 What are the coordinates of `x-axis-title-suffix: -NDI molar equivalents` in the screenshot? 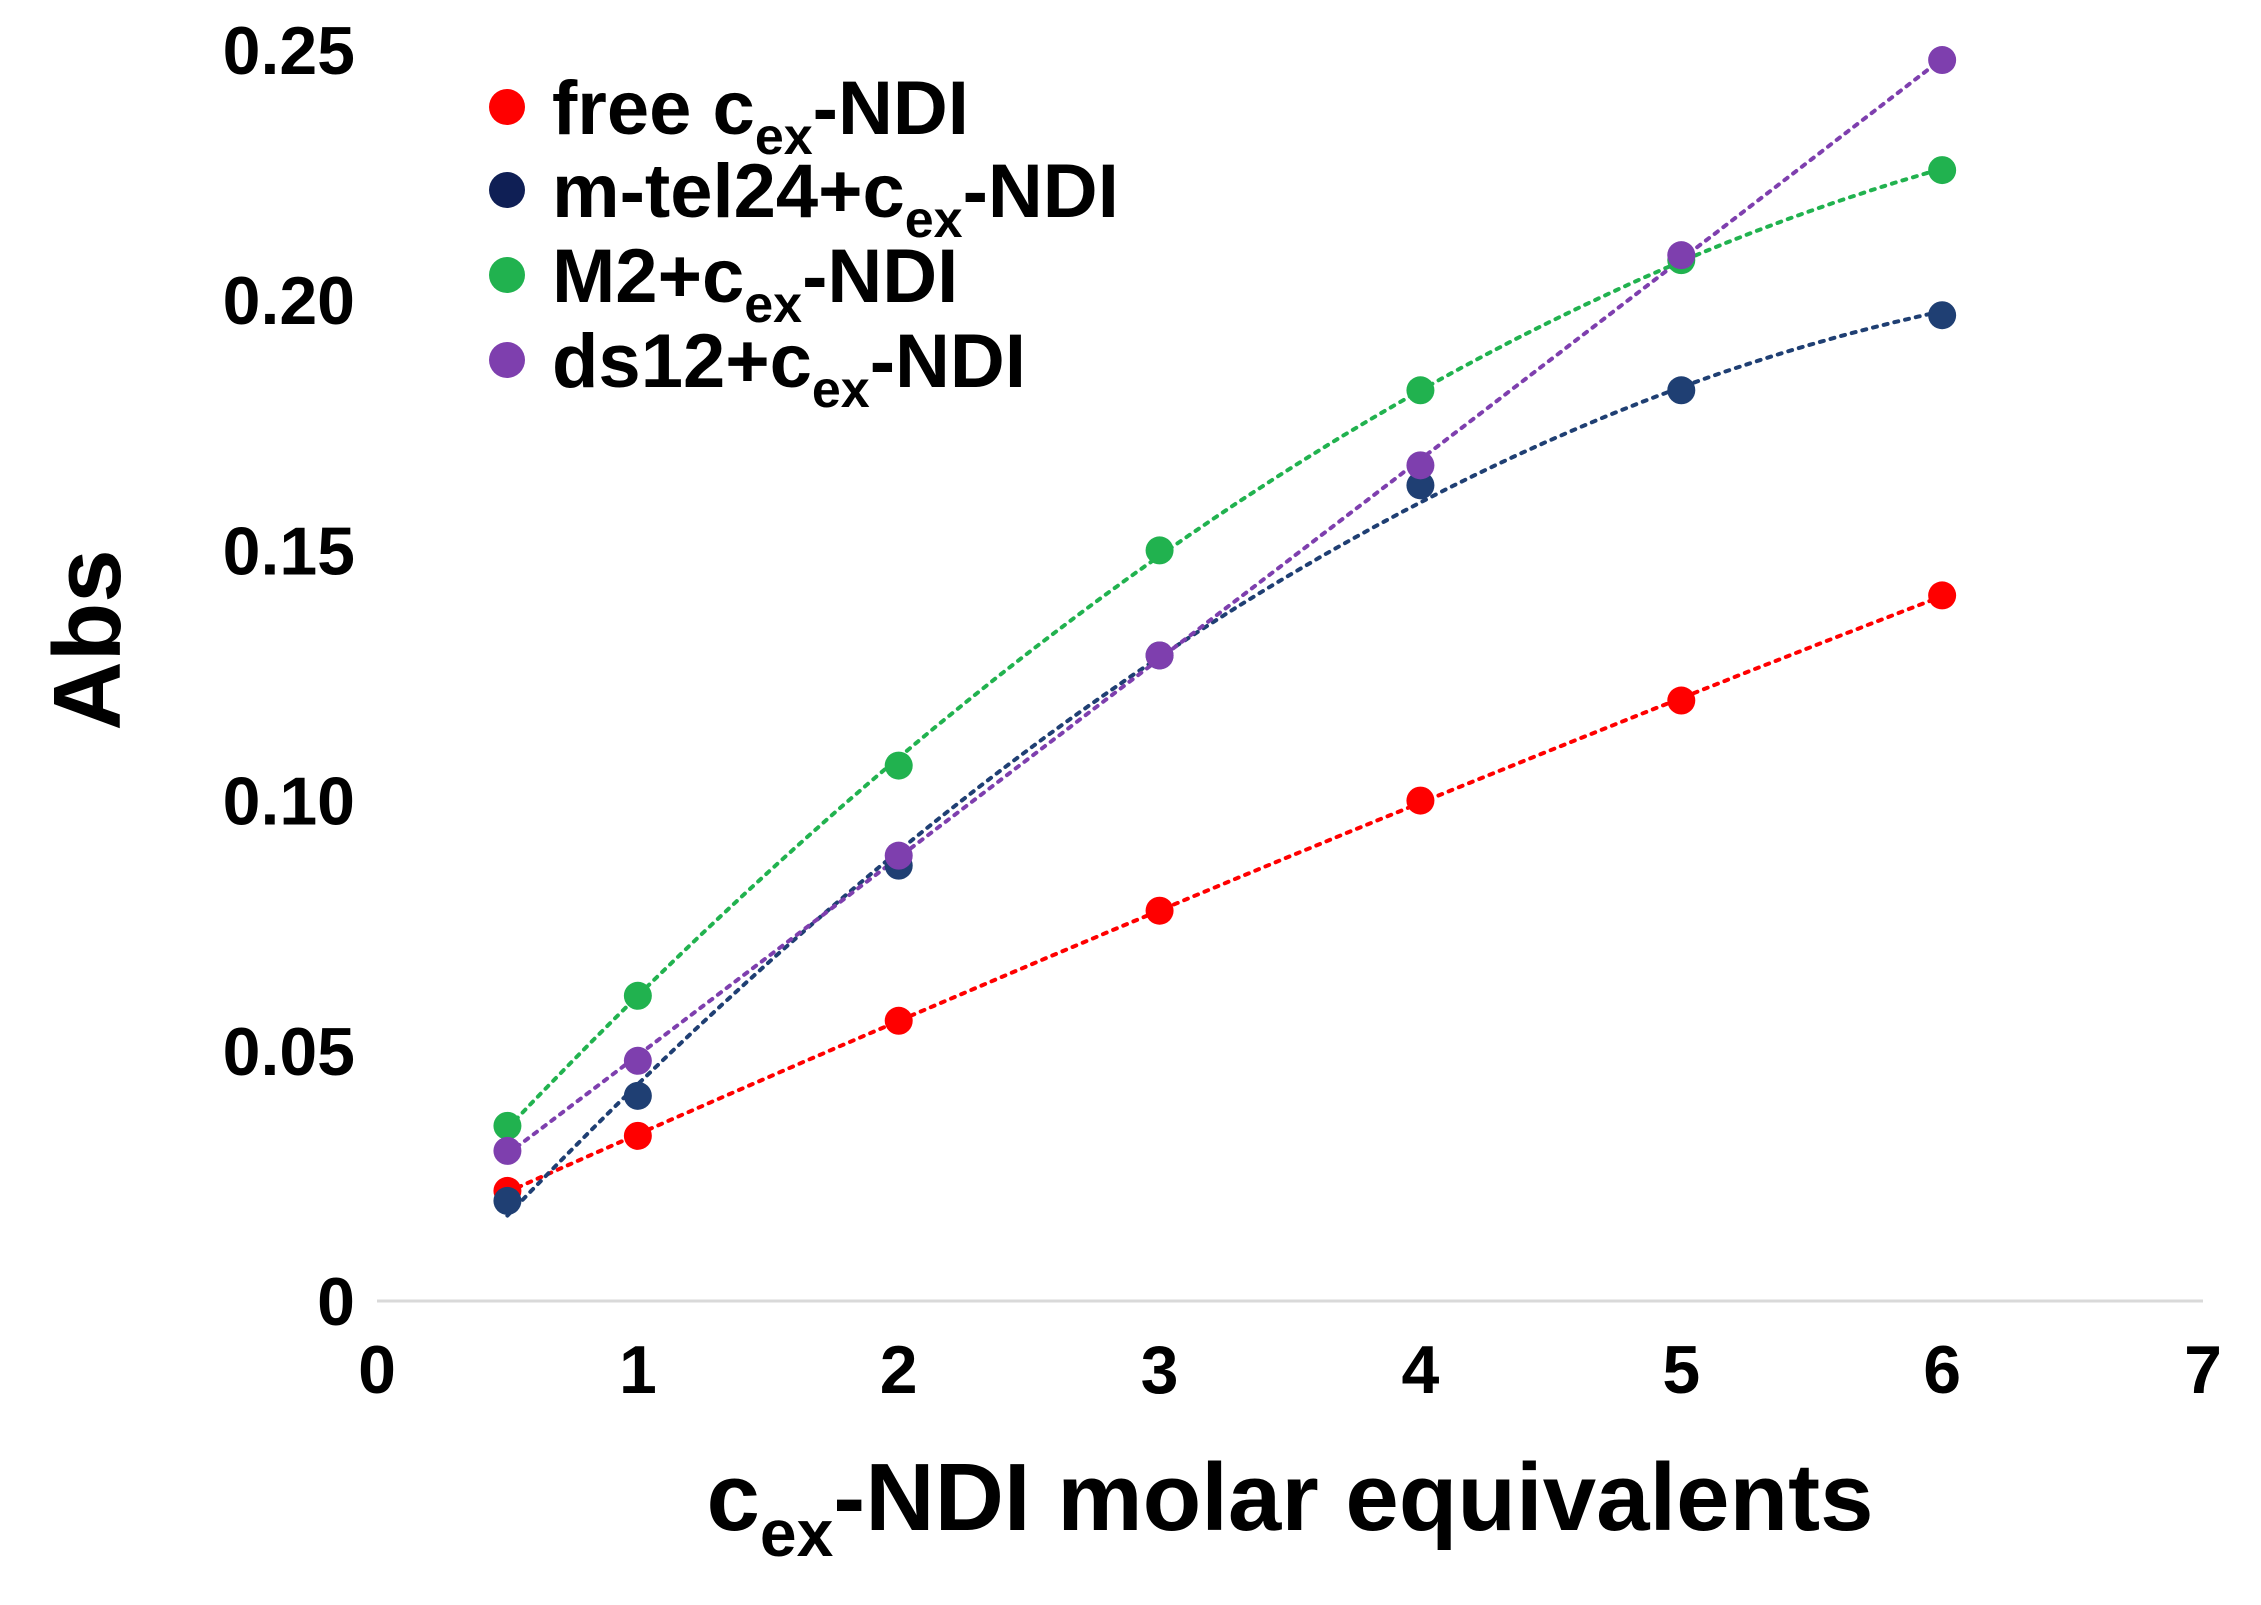 It's located at (1353, 1497).